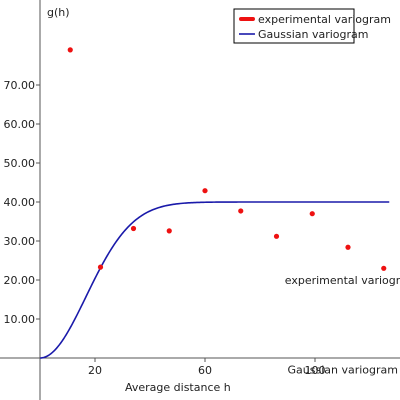  I want to click on y-ticks: 10.00 20.00 30.00 40.00 50.00 60.00 70.00, so click(22, 202).